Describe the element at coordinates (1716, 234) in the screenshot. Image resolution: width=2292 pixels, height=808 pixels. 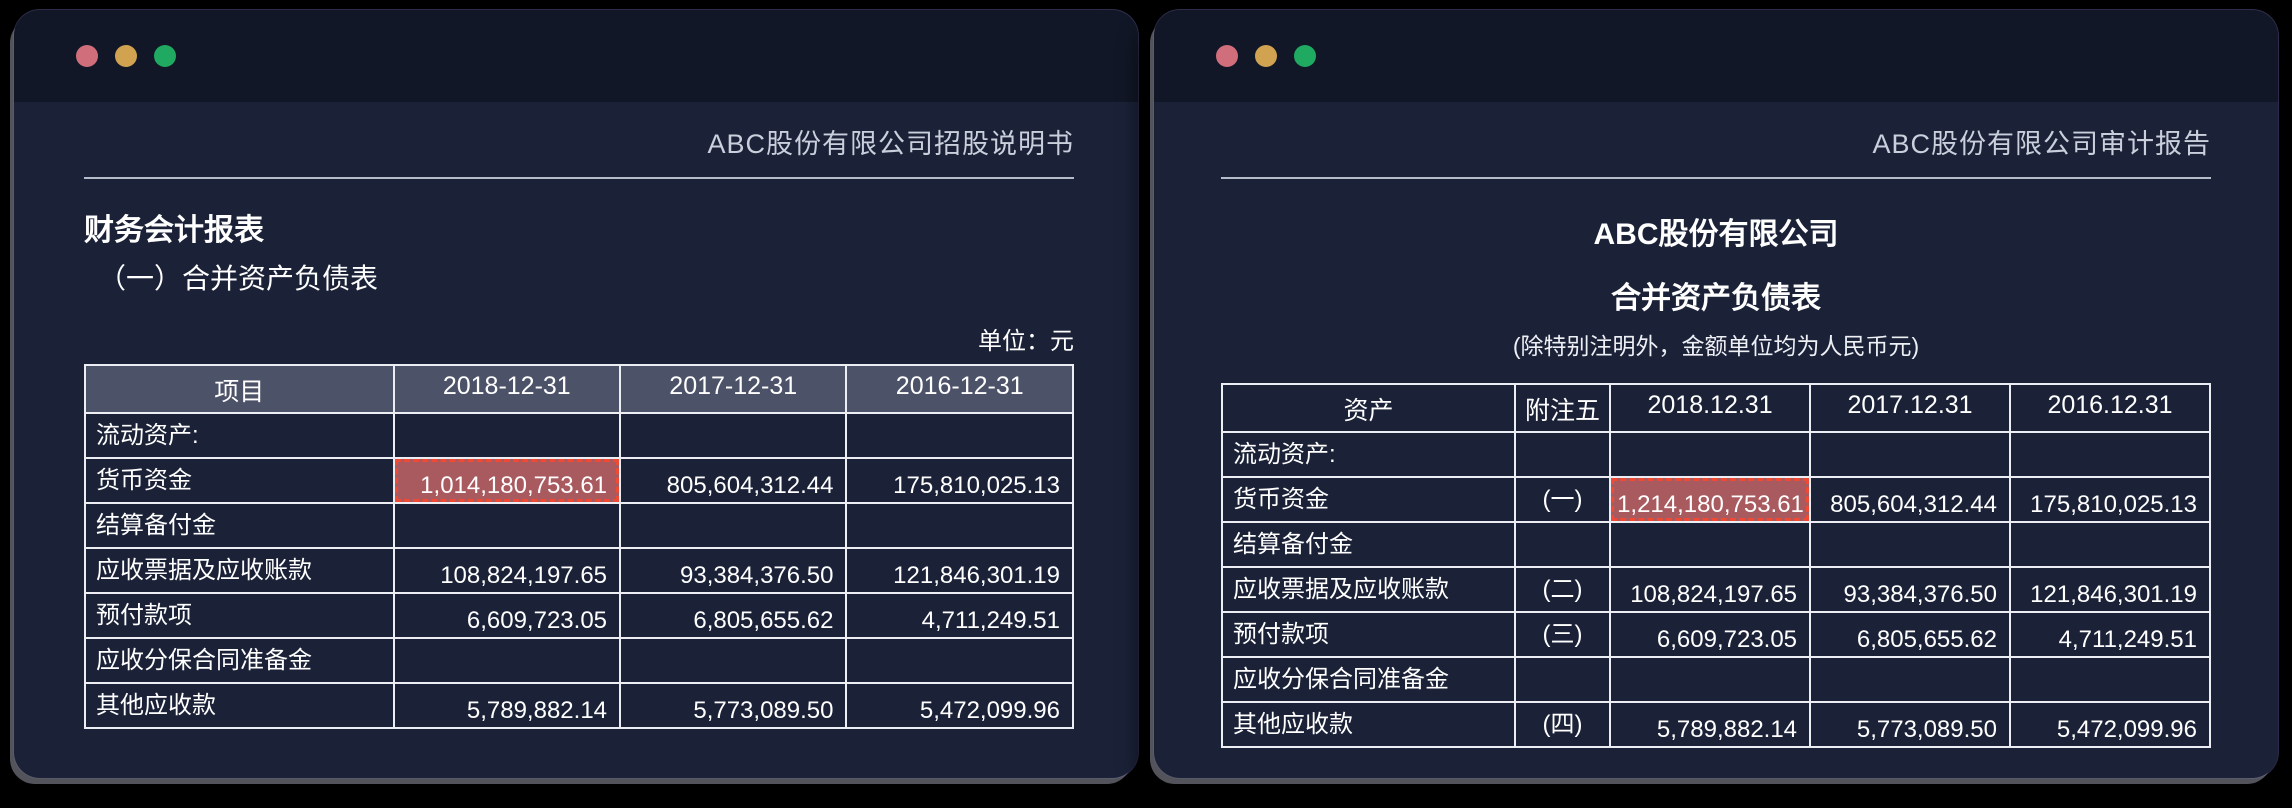
I see `company-title: ABC股份有限公司` at that location.